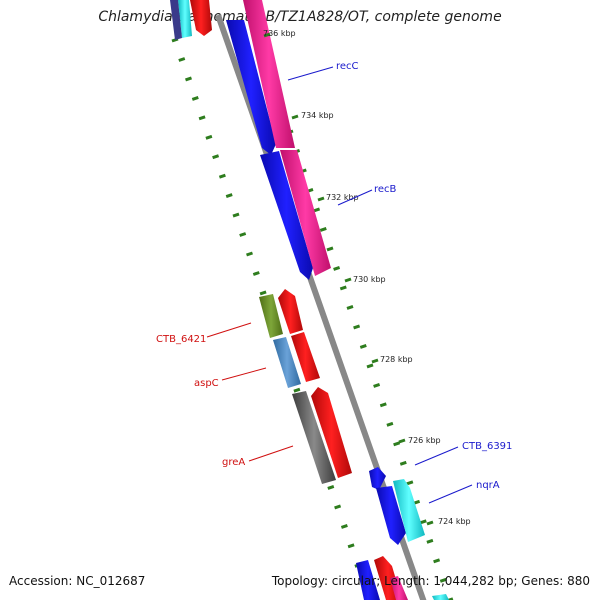  What do you see at coordinates (181, 339) in the screenshot?
I see `gene-label-CTB_6421: CTB_6421` at bounding box center [181, 339].